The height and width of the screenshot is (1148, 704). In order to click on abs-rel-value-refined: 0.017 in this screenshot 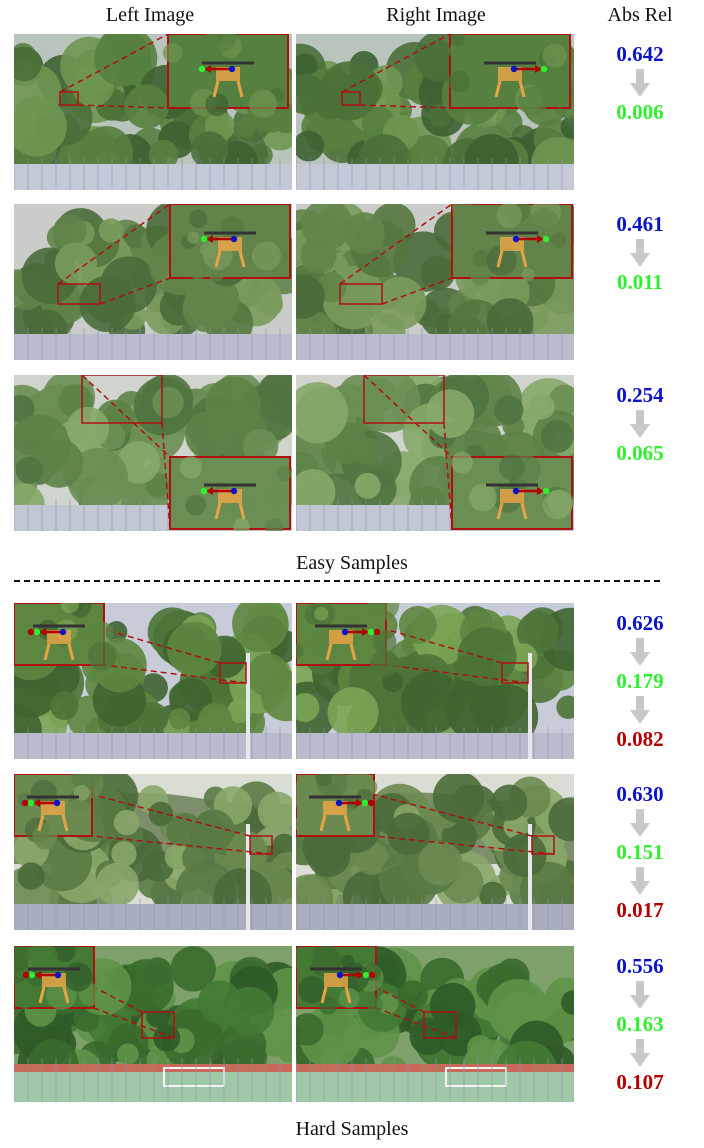, I will do `click(640, 910)`.